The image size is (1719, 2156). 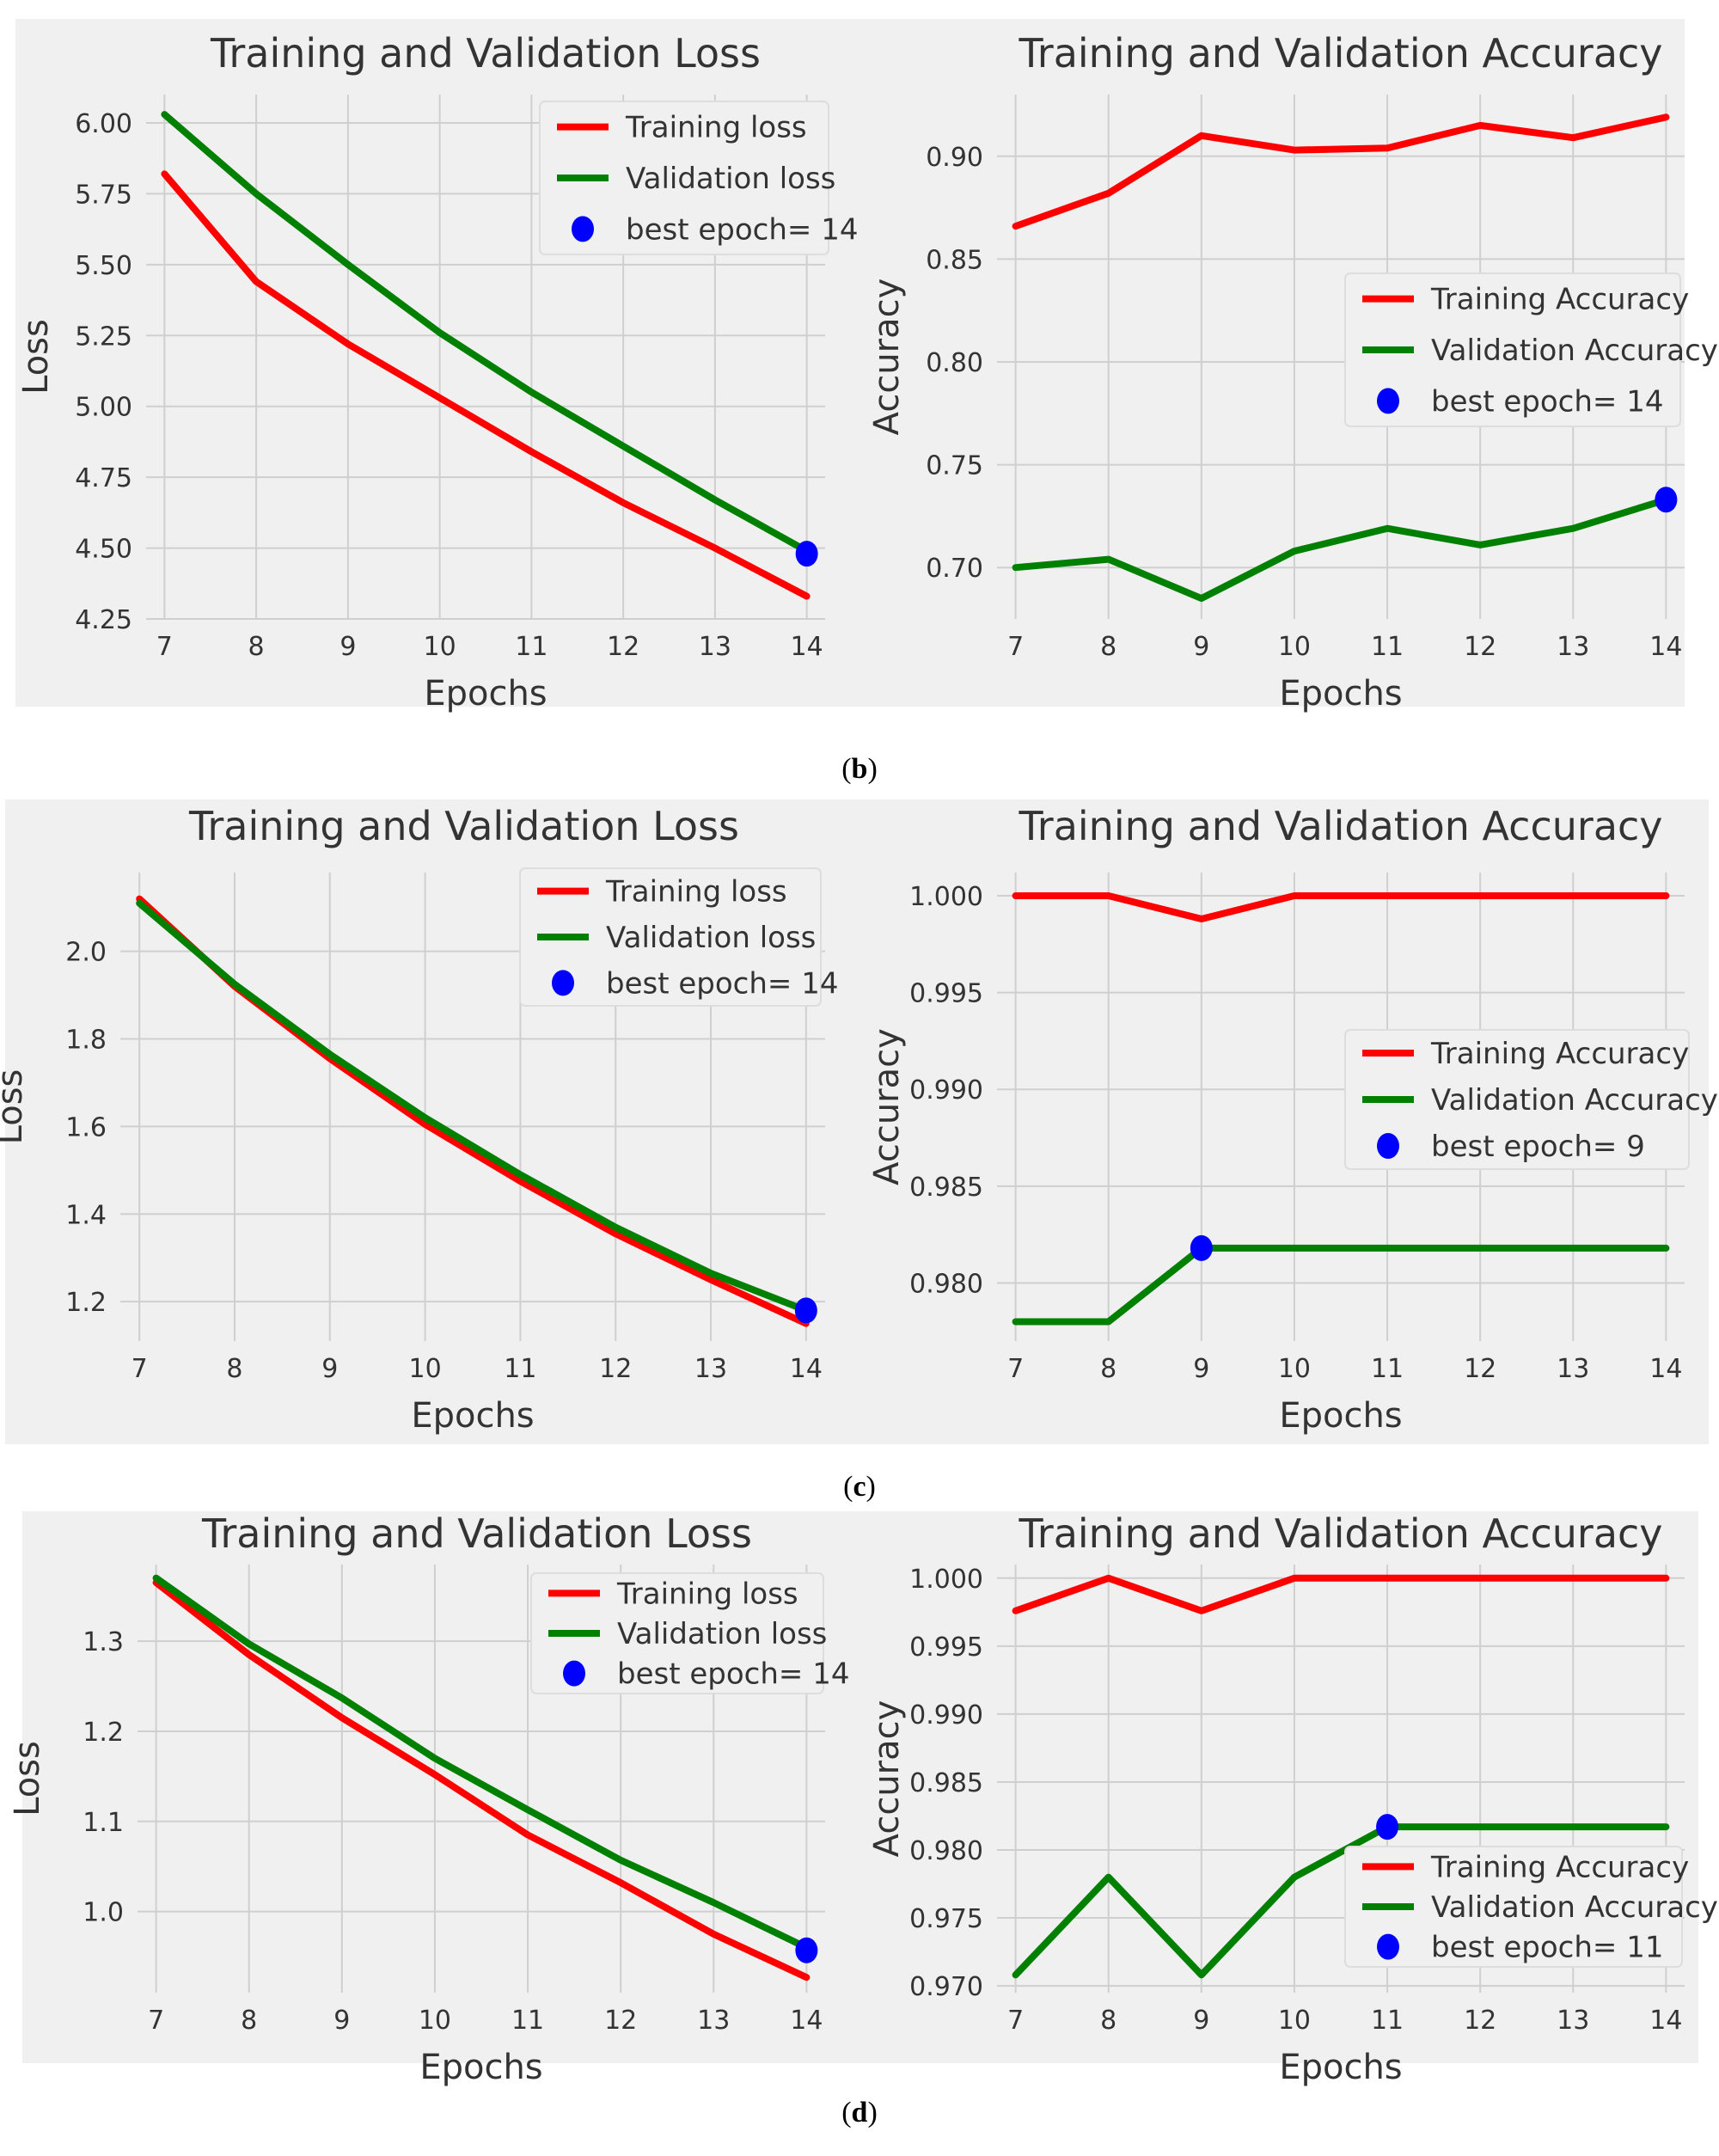 What do you see at coordinates (103, 195) in the screenshot?
I see `y-tick-label: 5.75` at bounding box center [103, 195].